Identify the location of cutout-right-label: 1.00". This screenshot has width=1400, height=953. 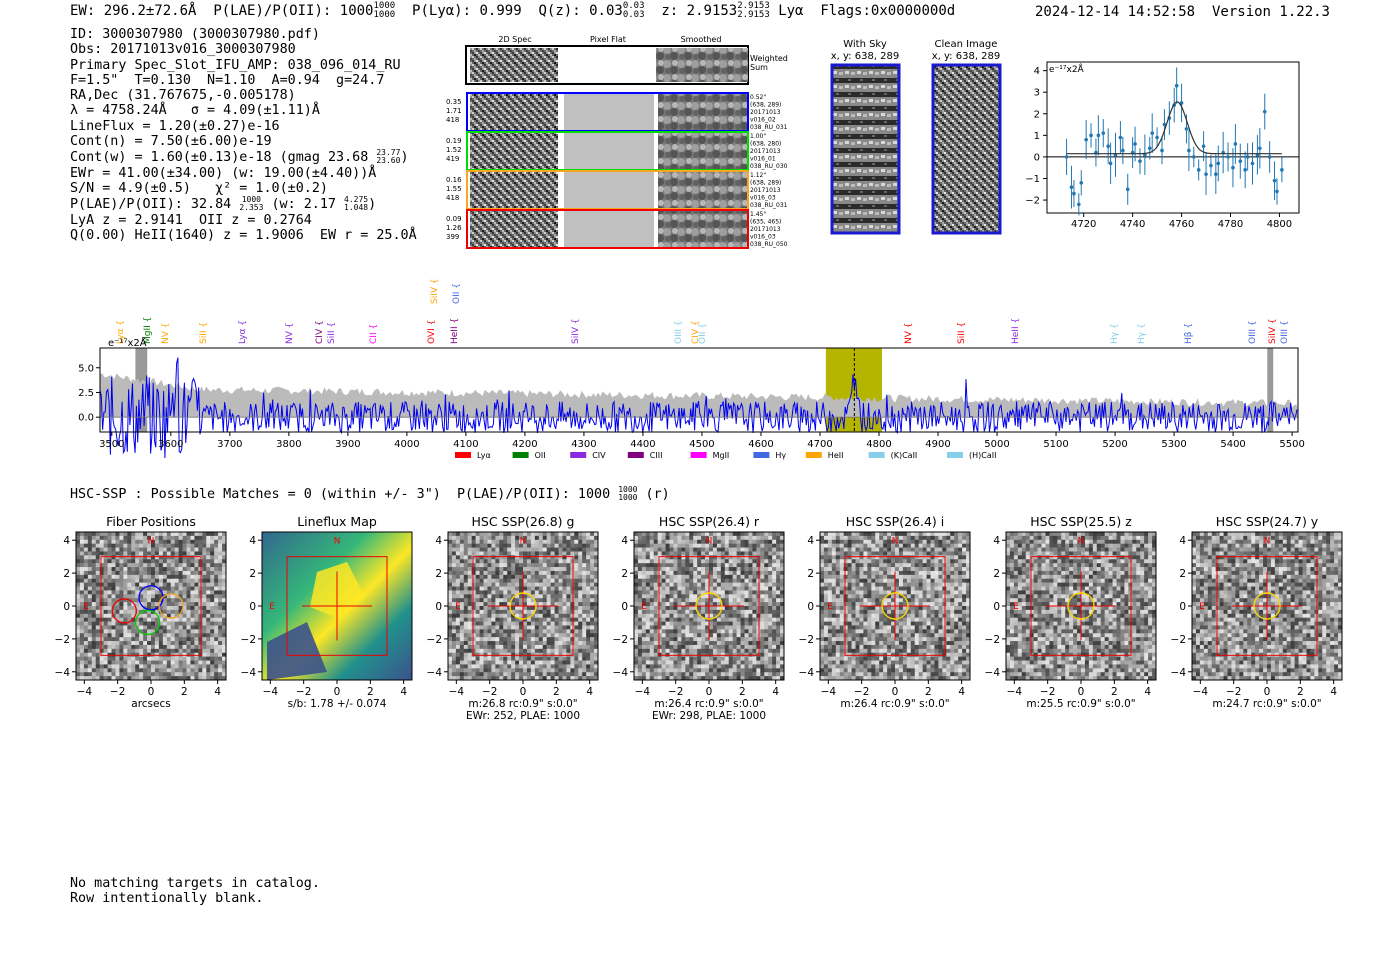
(758, 136).